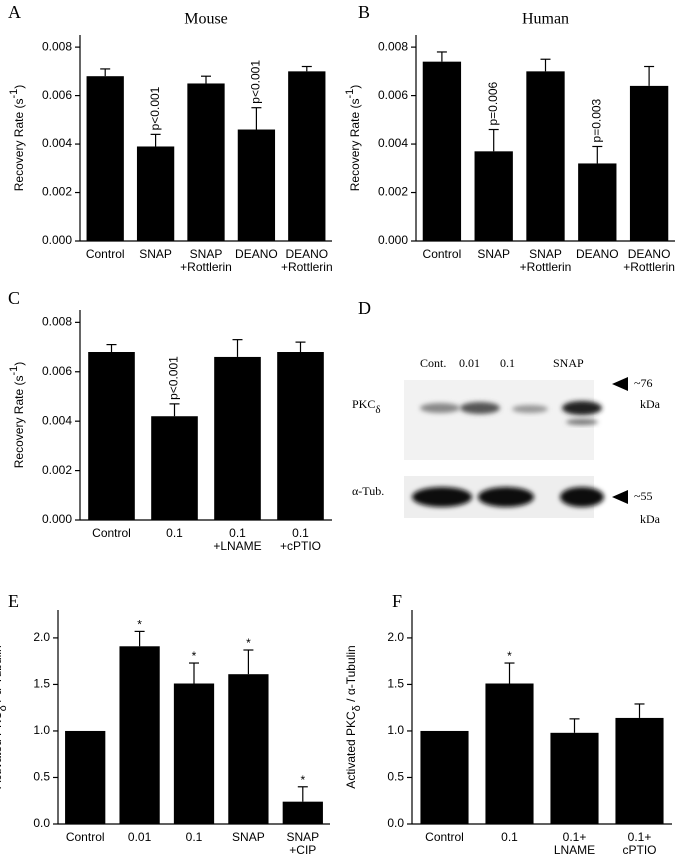 This screenshot has height=864, width=683. Describe the element at coordinates (395, 684) in the screenshot. I see `y-tick-label: 1.5` at that location.